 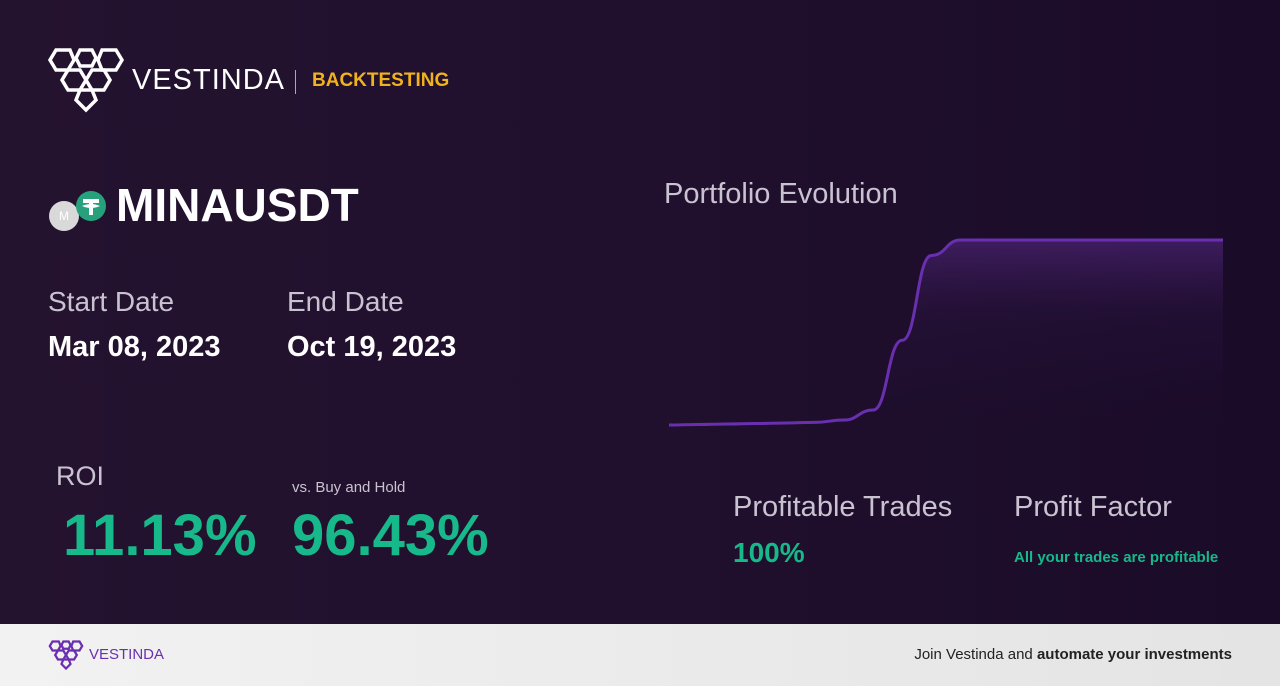 I want to click on trades-value: 100%, so click(x=769, y=552).